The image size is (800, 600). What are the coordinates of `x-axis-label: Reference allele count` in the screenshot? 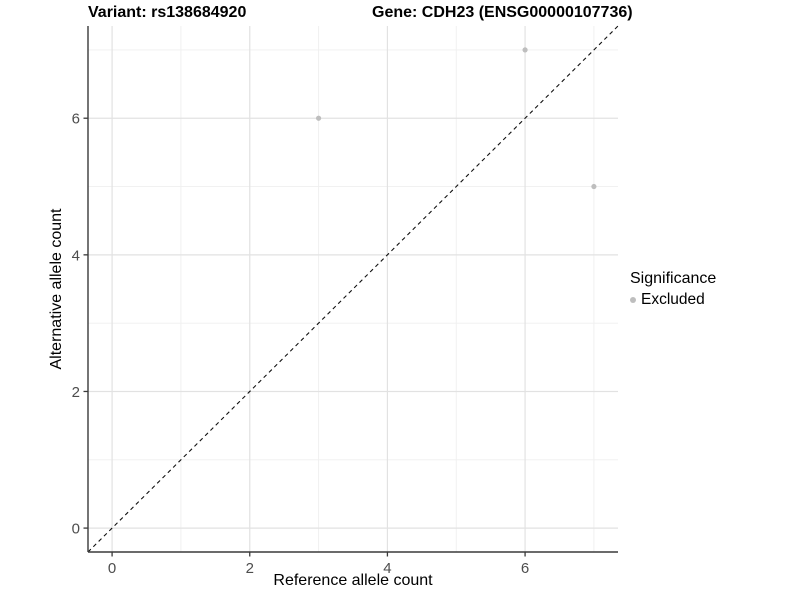 It's located at (353, 580).